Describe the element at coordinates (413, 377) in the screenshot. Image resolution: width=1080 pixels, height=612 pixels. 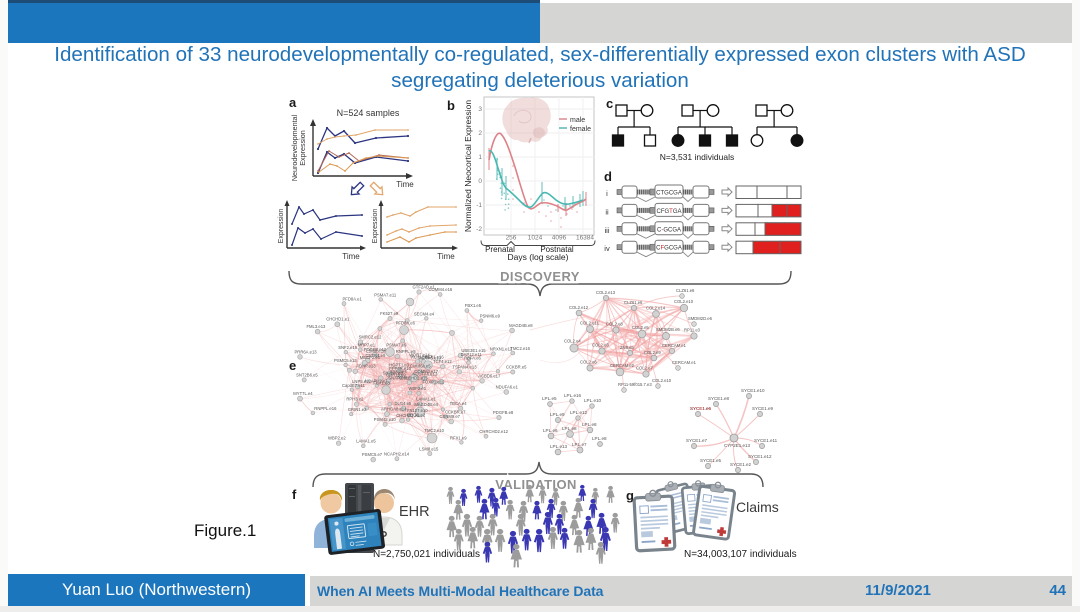
I see `svg-text: CHRCHD2.e15` at that location.